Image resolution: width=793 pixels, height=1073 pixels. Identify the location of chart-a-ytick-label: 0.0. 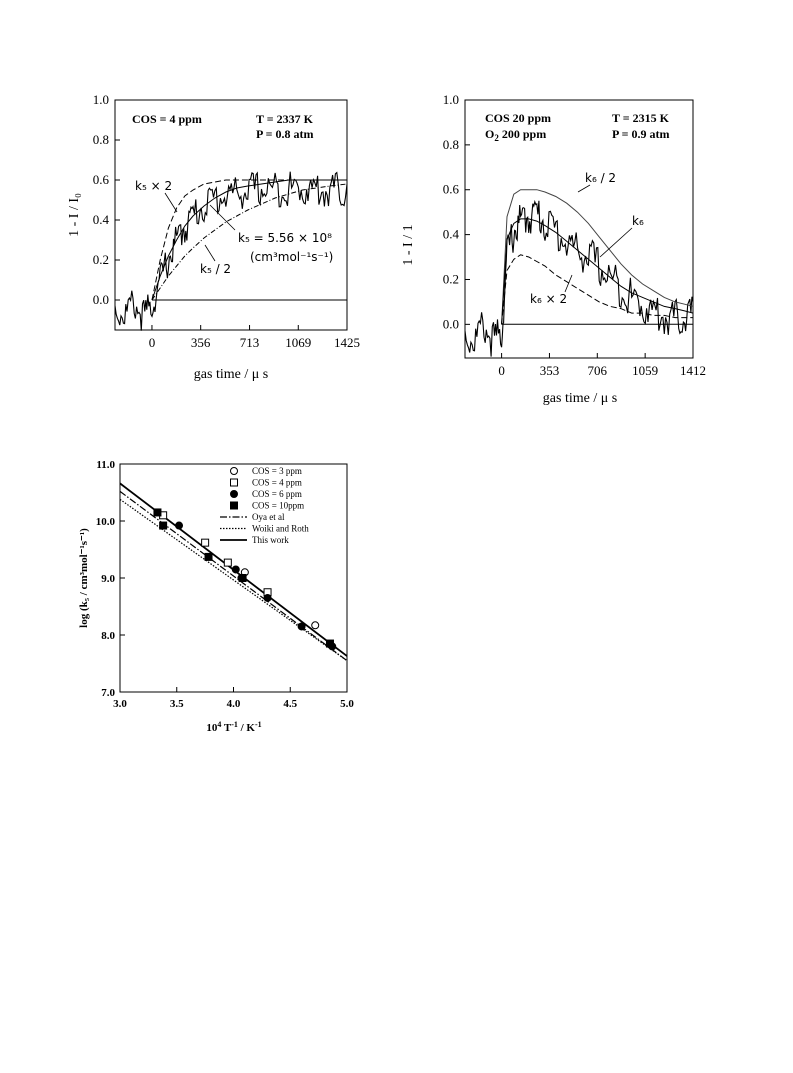
(101, 299).